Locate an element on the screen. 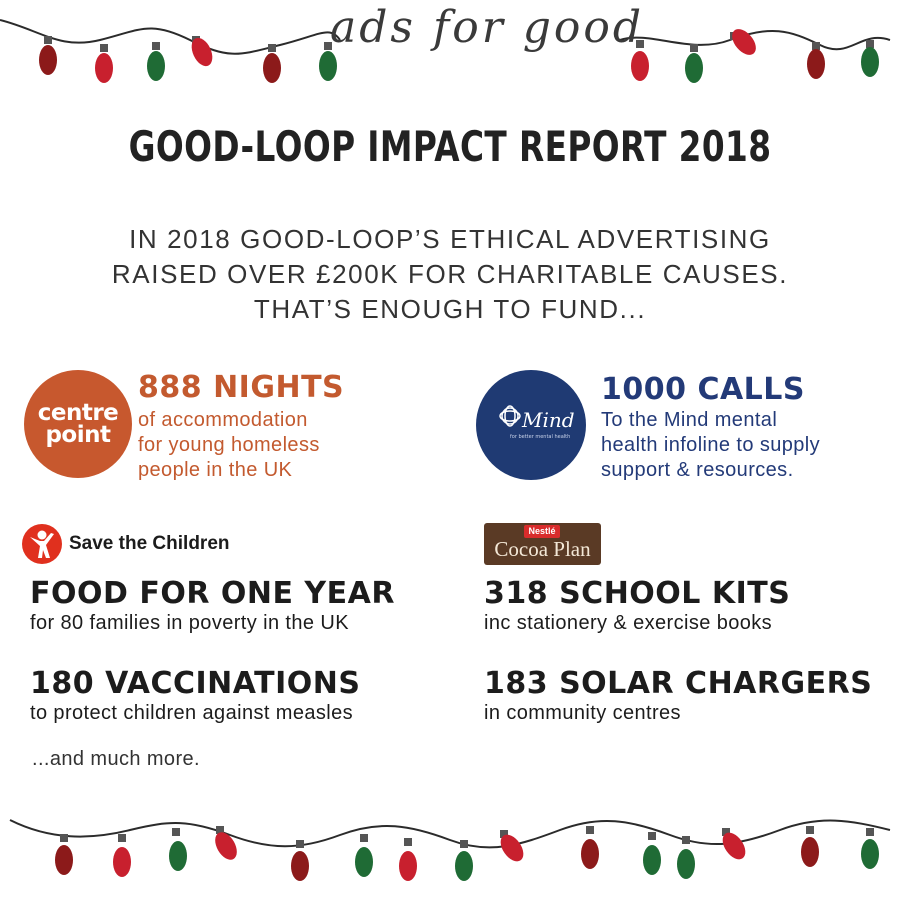 Image resolution: width=900 pixels, height=900 pixels. mind-headline: 1000 CALLS is located at coordinates (703, 389).